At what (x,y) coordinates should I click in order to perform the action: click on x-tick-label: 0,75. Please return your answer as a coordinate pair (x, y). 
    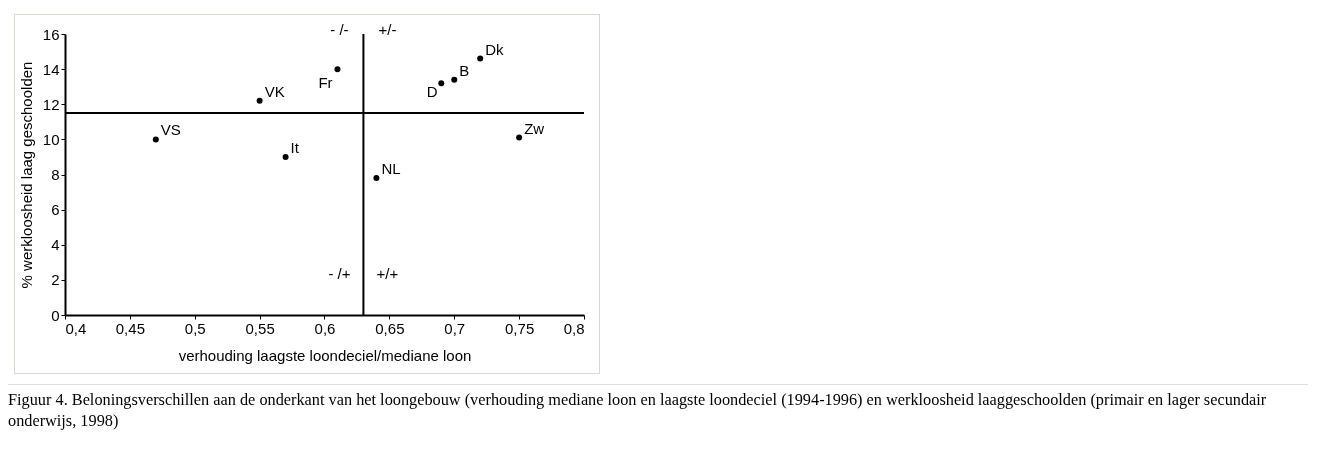
    Looking at the image, I should click on (520, 328).